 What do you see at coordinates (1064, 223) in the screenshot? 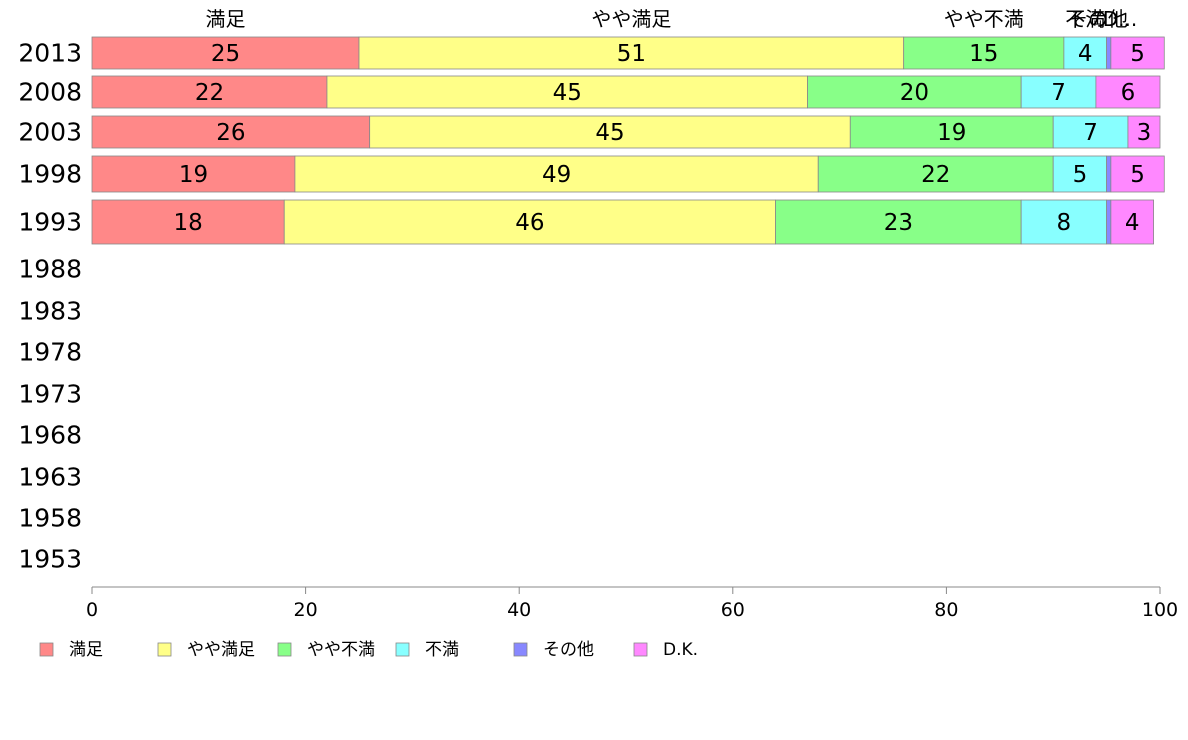
I see `data-label: 8` at bounding box center [1064, 223].